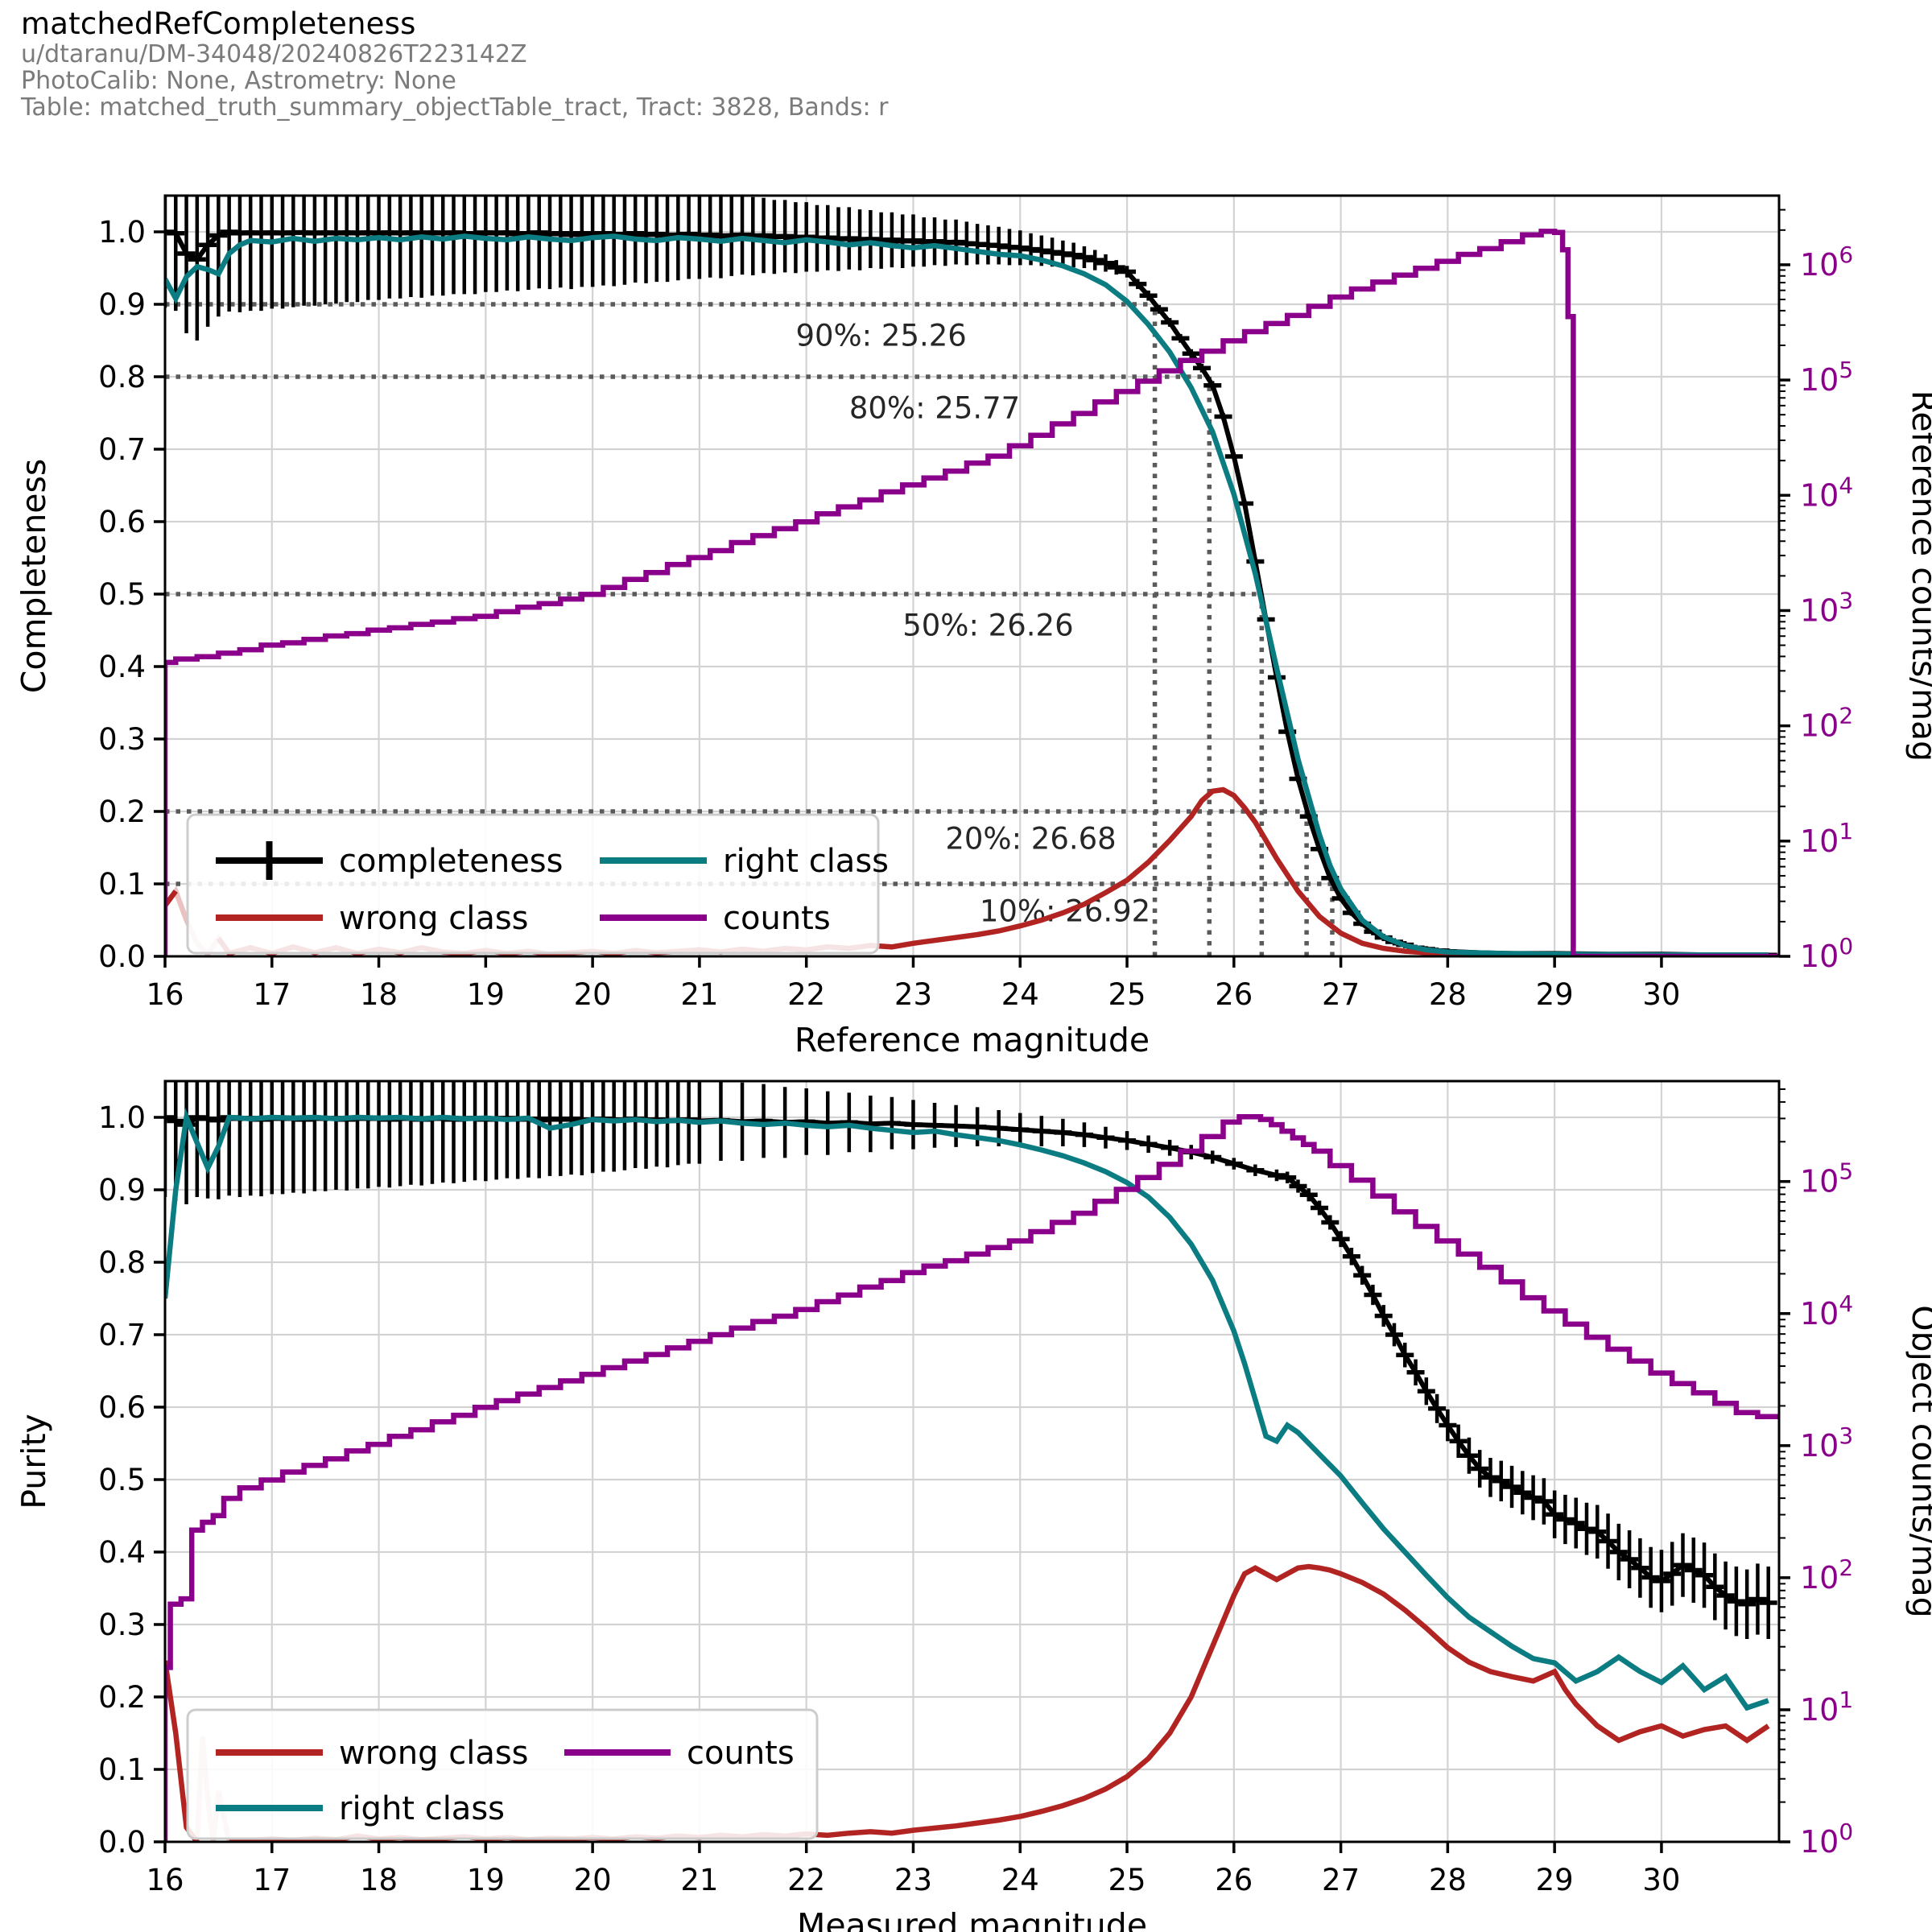 The height and width of the screenshot is (1932, 1932). Describe the element at coordinates (1918, 576) in the screenshot. I see `right-axis-label: Reference counts/mag` at that location.